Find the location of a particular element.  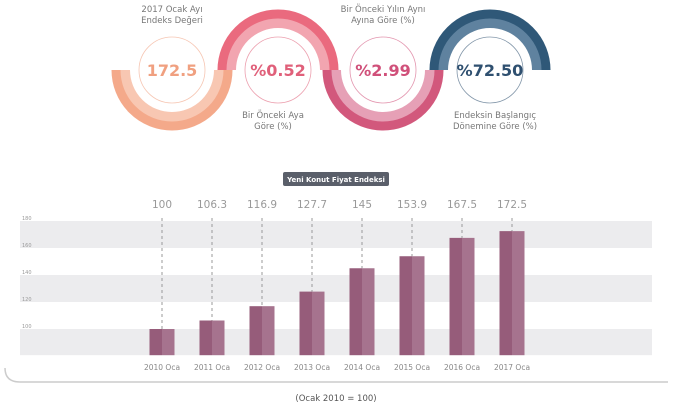

x-tick-label: 2016 Oca is located at coordinates (462, 367).